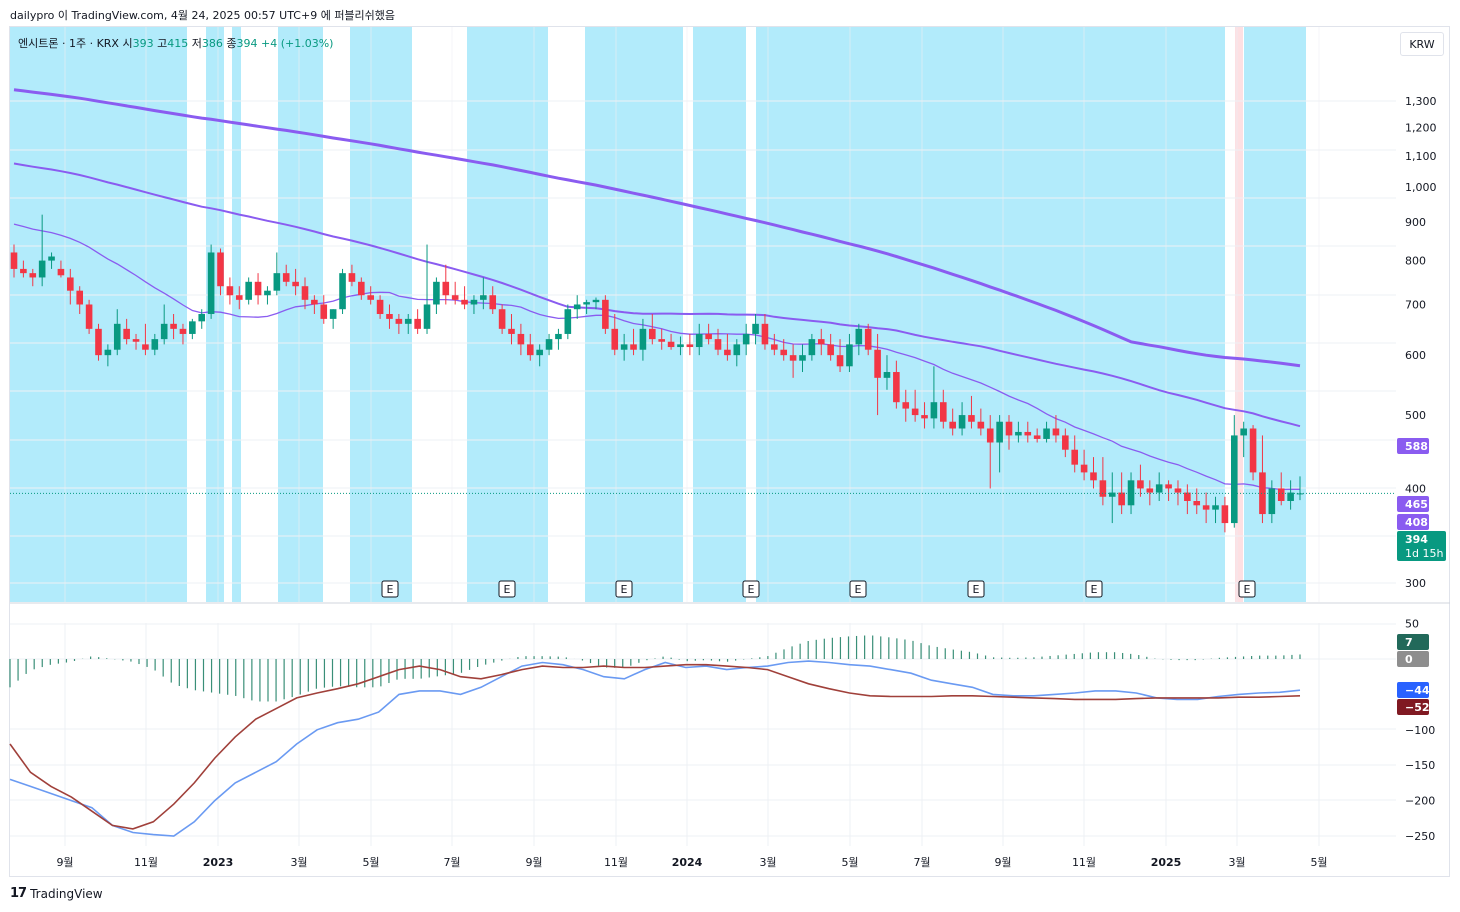 Image resolution: width=1460 pixels, height=912 pixels. What do you see at coordinates (370, 862) in the screenshot?
I see `time-tick-label: 5월` at bounding box center [370, 862].